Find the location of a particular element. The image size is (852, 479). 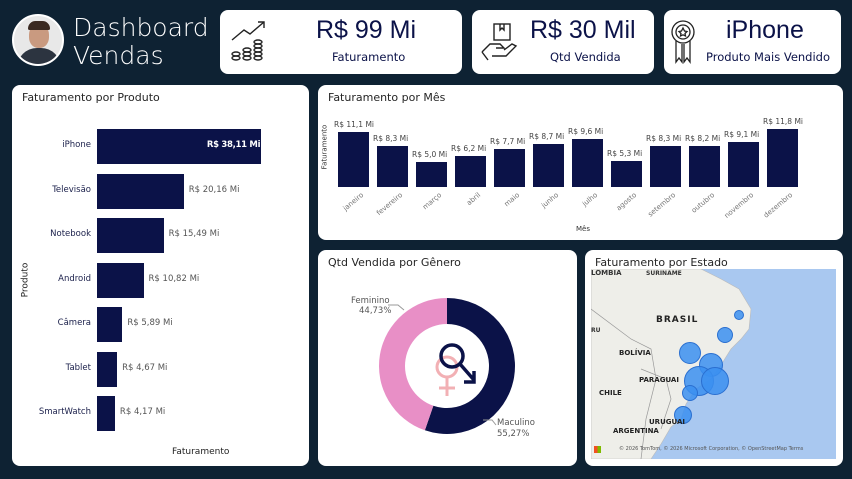

product-label: SmartWatch is located at coordinates (64, 412).